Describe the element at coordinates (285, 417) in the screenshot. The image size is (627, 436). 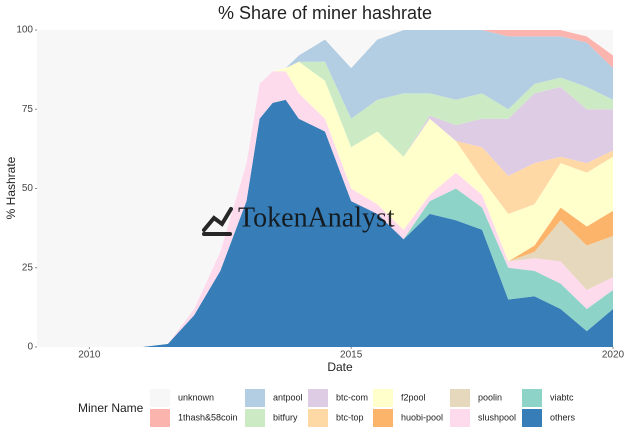
I see `legend-label: bitfury` at that location.